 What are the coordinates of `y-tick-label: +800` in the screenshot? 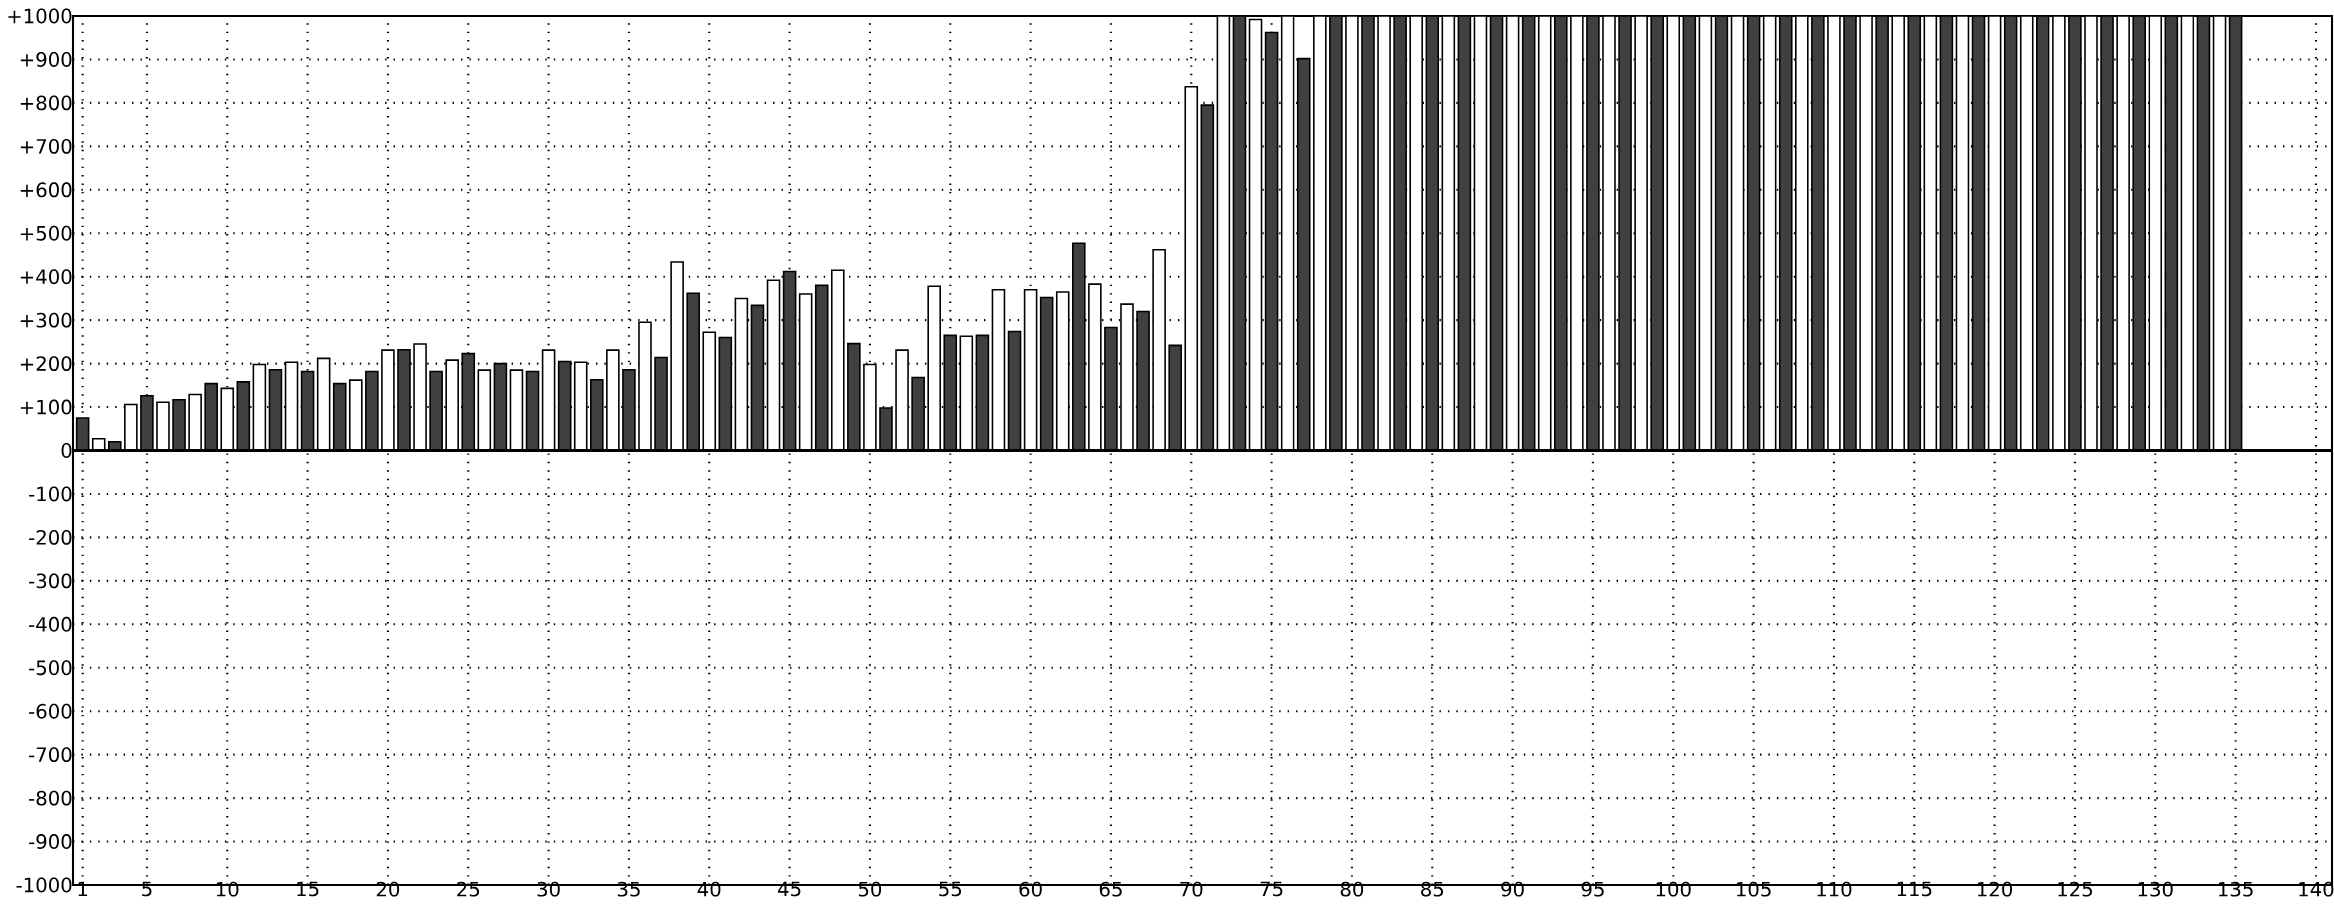 It's located at (46, 103).